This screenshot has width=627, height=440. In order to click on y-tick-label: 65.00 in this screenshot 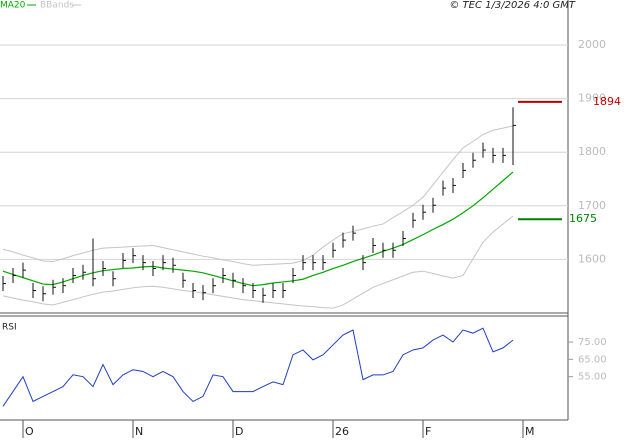, I will do `click(592, 359)`.